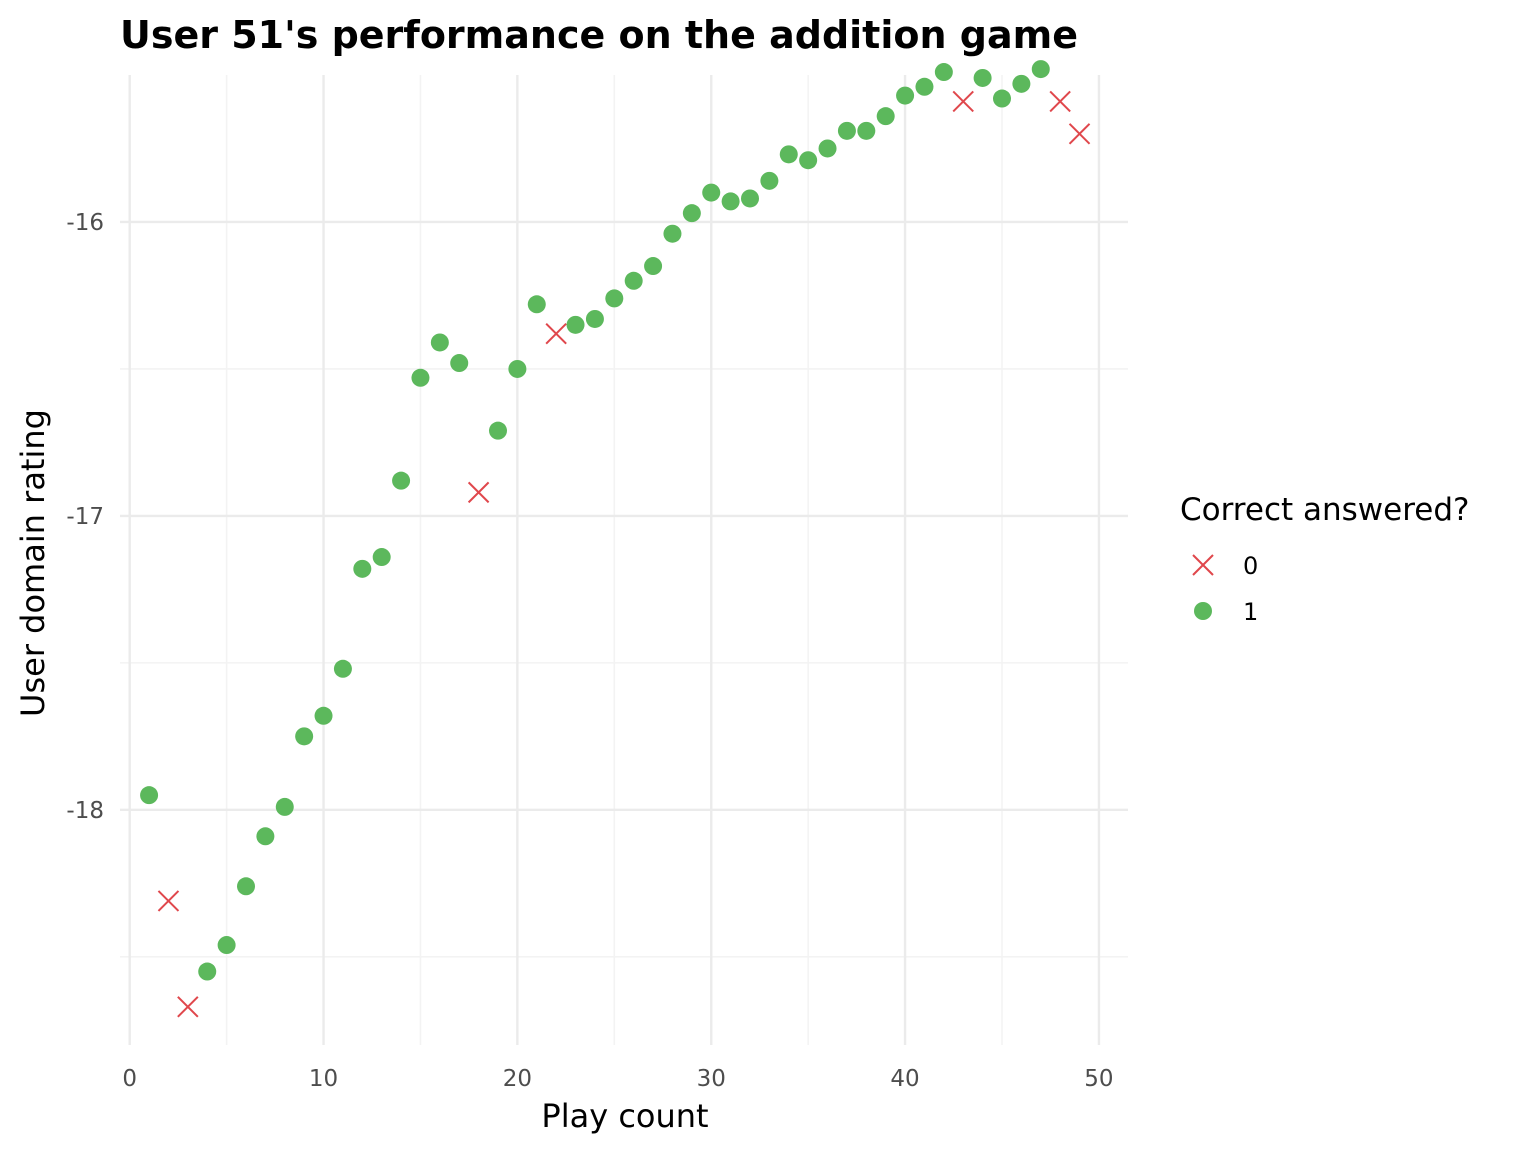  What do you see at coordinates (1203, 611) in the screenshot?
I see `legend-key-circle-icon` at bounding box center [1203, 611].